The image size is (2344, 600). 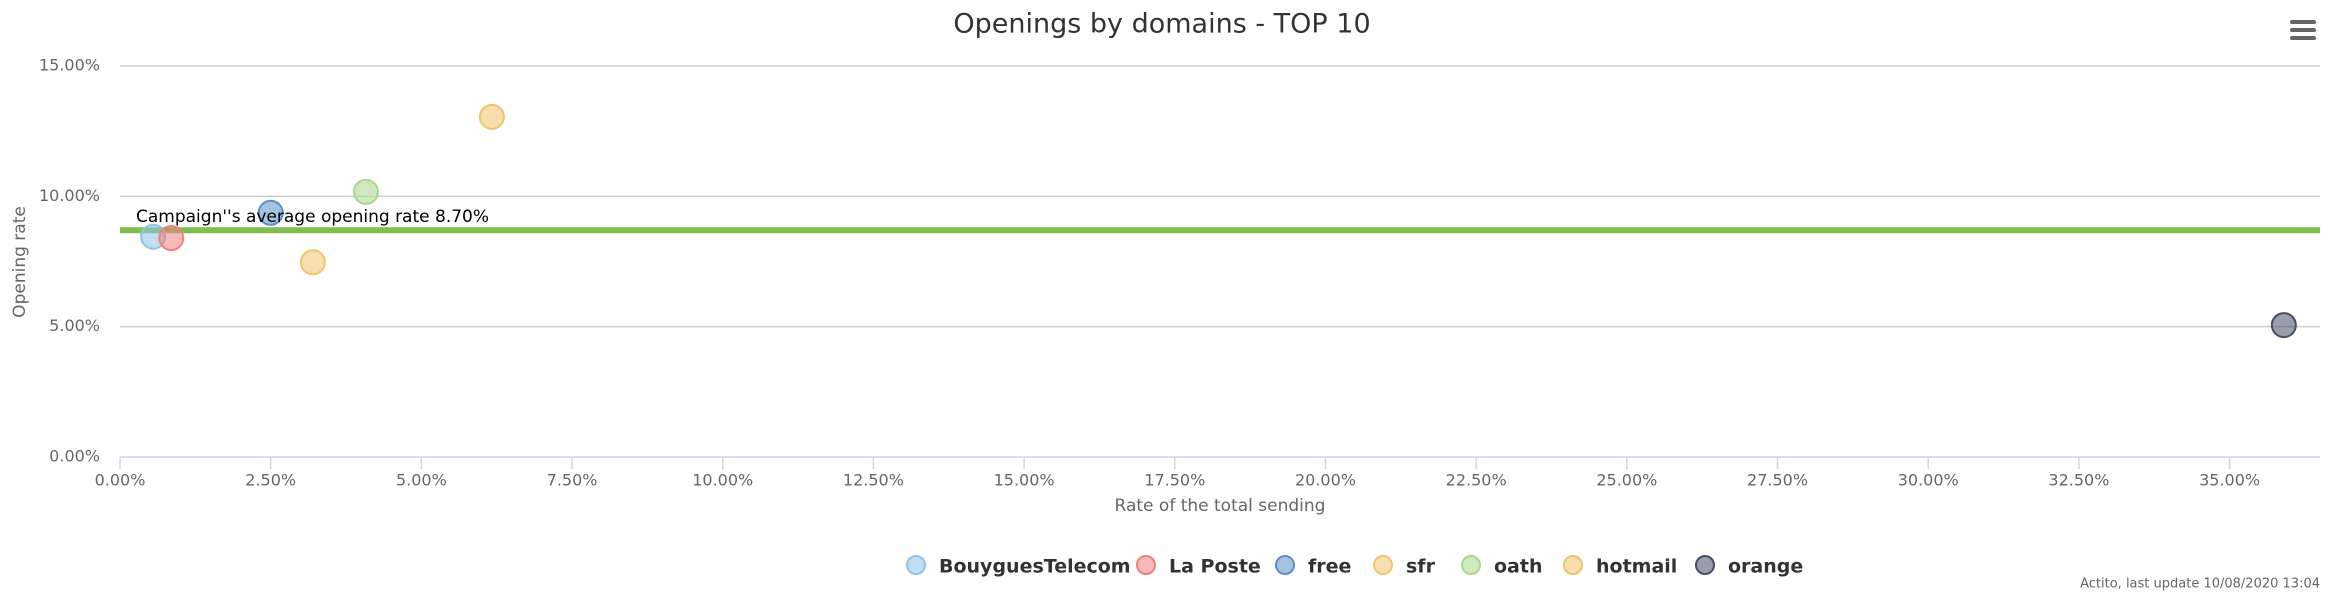 I want to click on legend-label: La Poste, so click(x=1215, y=567).